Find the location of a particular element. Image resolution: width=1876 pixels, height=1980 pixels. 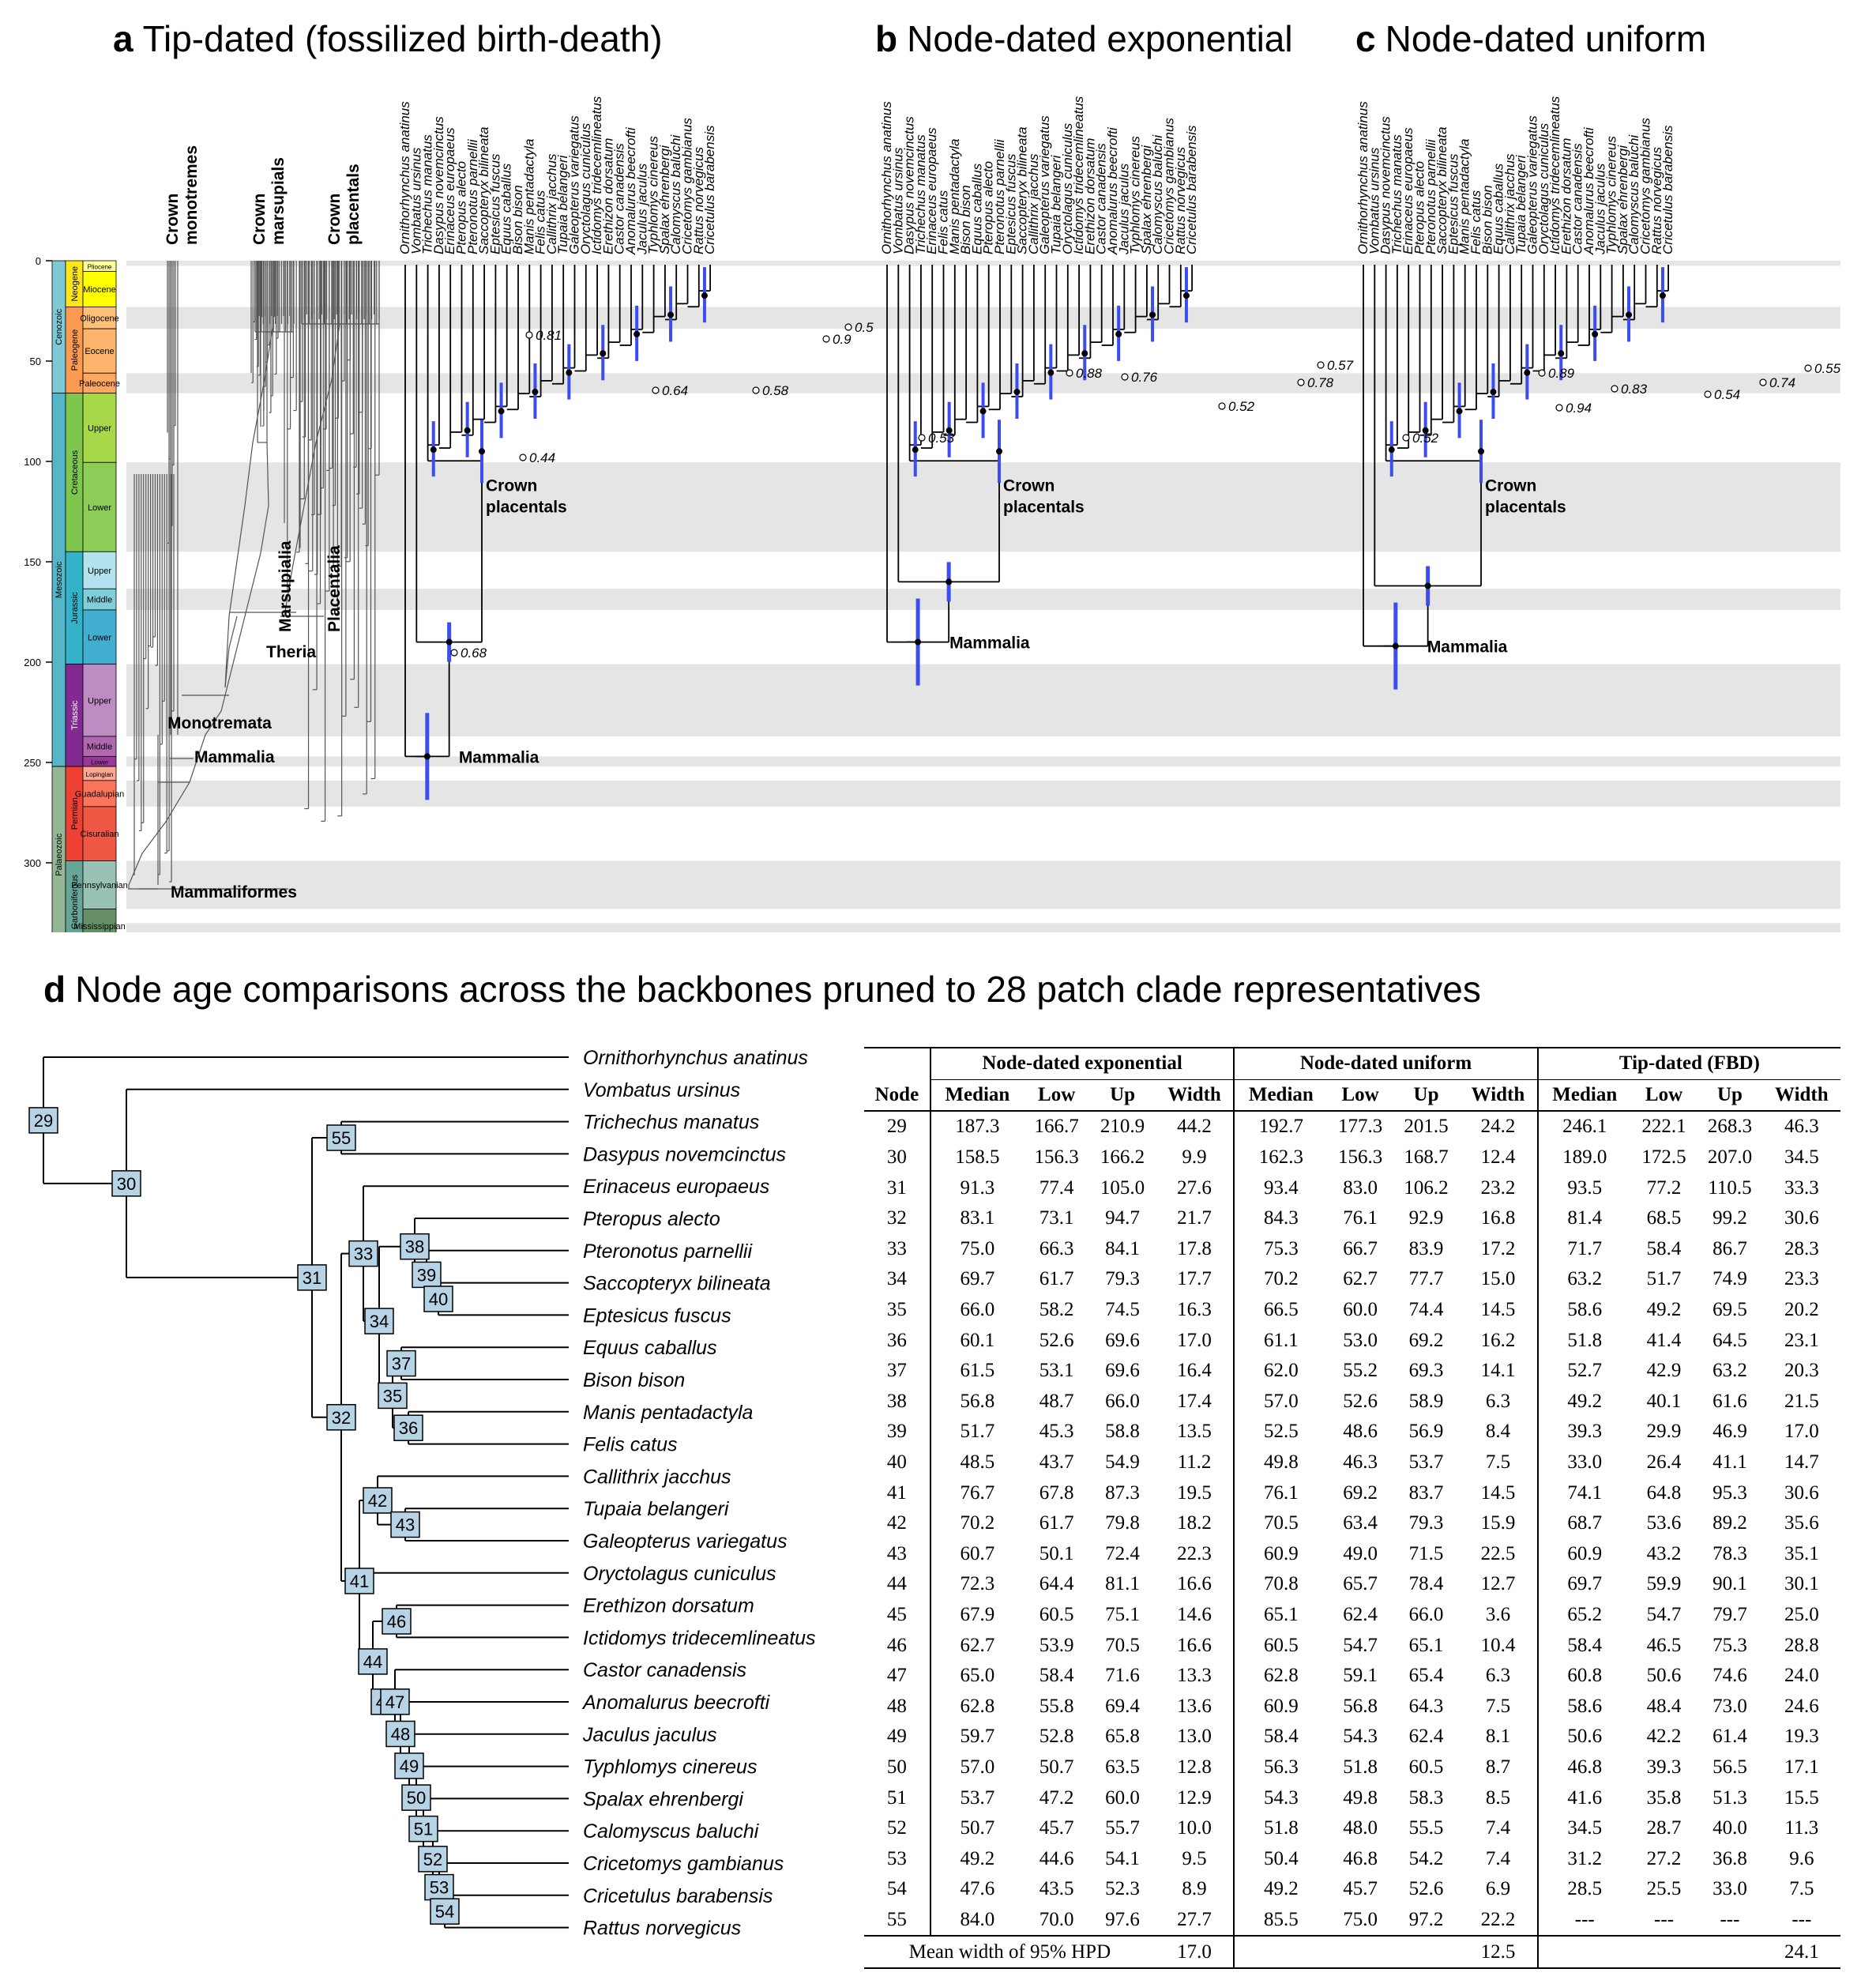

table-cell: 17.8 is located at coordinates (1195, 1249).